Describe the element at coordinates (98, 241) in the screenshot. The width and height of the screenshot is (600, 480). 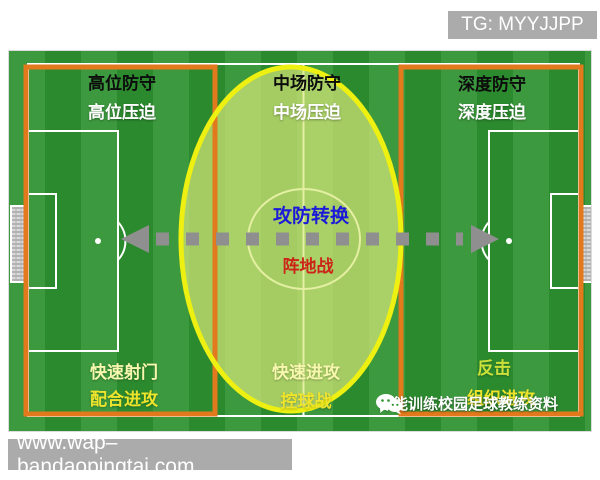
I see `penalty-spot-left` at that location.